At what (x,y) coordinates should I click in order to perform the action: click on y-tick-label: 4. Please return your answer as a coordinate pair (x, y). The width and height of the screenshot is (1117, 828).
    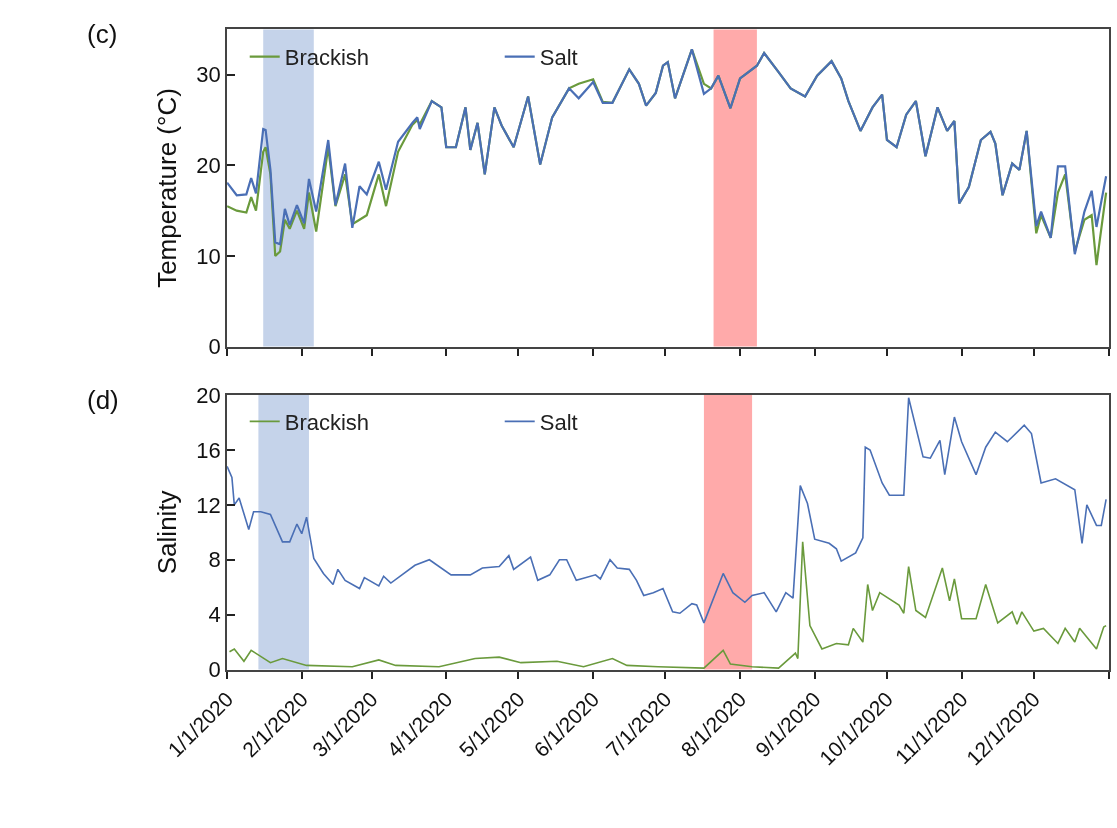
    Looking at the image, I should click on (214, 615).